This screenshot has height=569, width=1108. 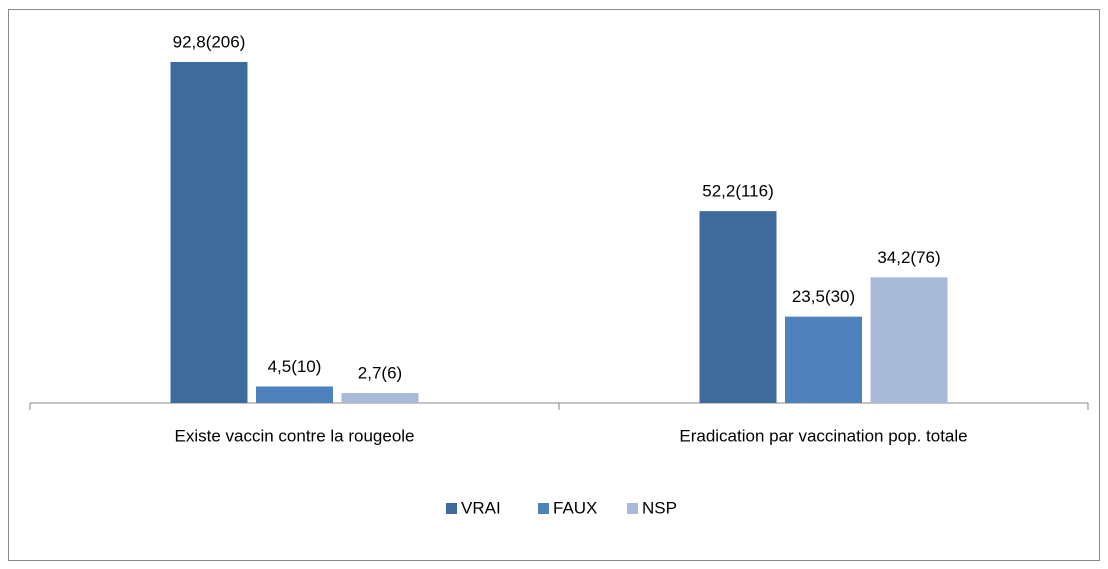 I want to click on legend-label: NSP, so click(x=659, y=507).